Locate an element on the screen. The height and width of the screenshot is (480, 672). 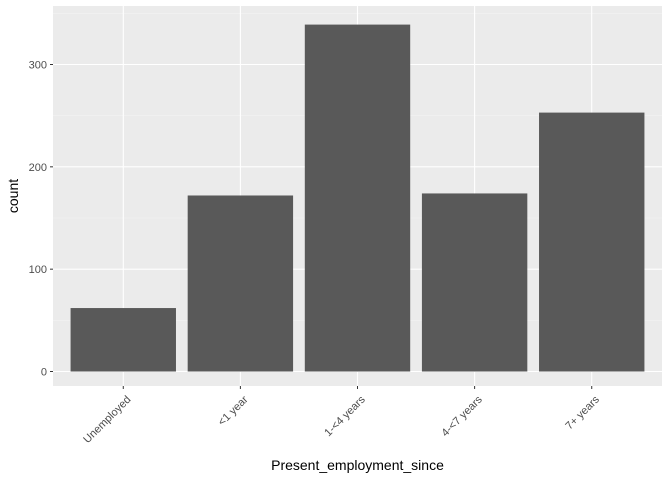
x-tick-label: <1 year is located at coordinates (233, 410).